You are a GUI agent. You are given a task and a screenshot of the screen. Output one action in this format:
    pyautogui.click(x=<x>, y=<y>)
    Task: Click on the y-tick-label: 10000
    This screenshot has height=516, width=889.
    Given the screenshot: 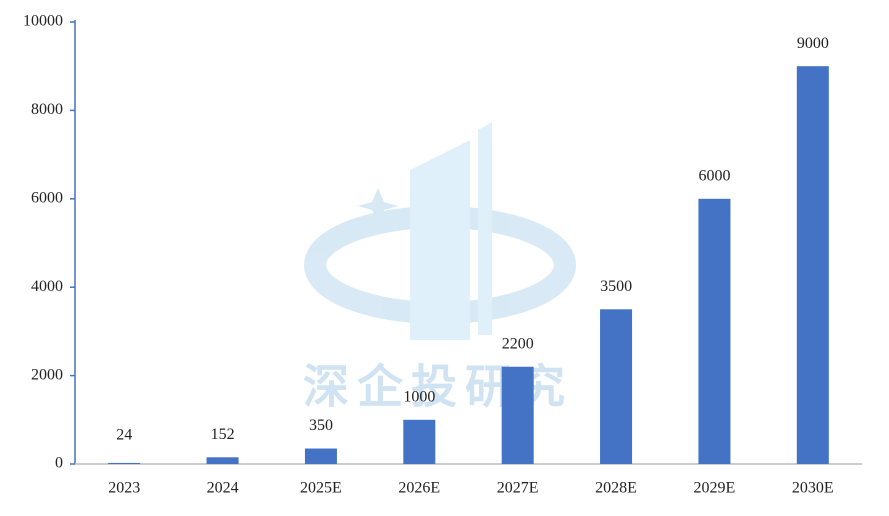 What is the action you would take?
    pyautogui.click(x=43, y=21)
    